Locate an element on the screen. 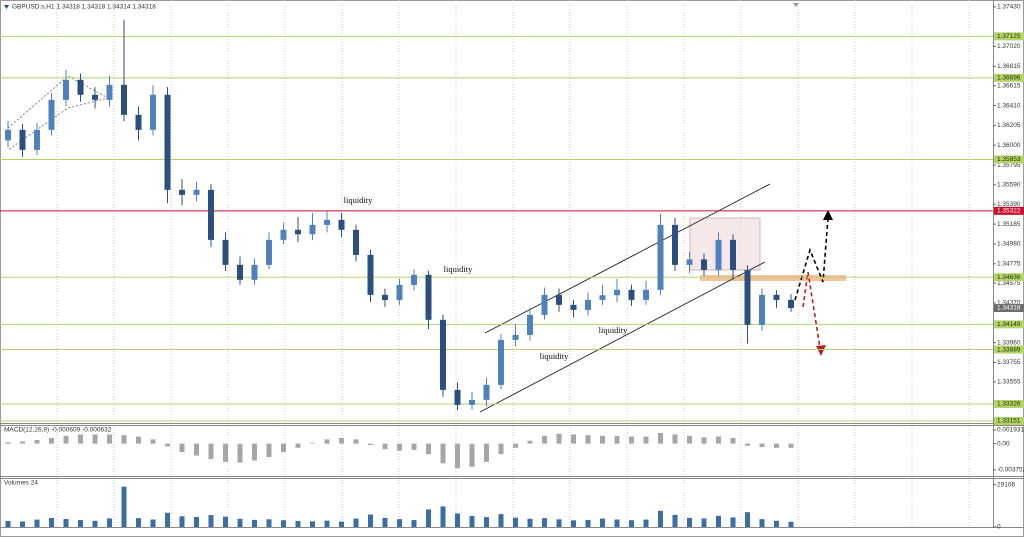 Image resolution: width=1024 pixels, height=537 pixels. y-tick-label: 1.34370 is located at coordinates (1009, 303).